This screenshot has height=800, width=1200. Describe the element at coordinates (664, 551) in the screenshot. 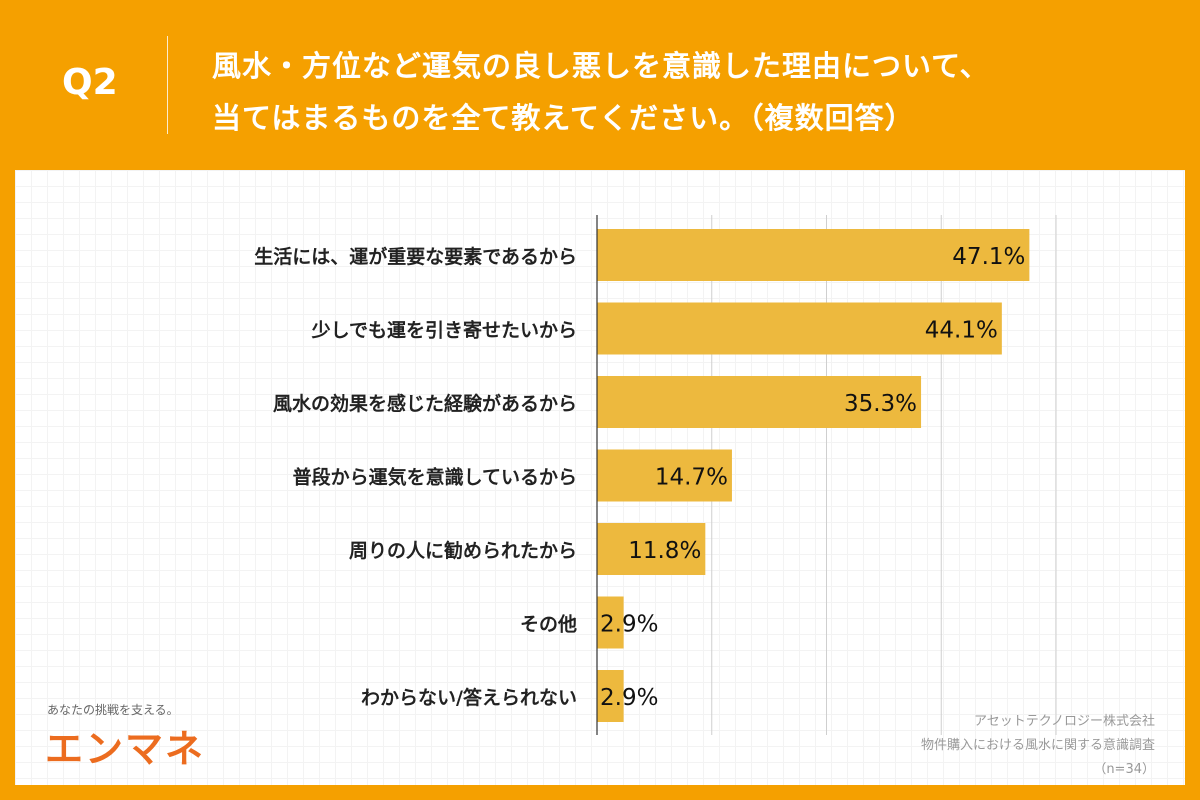

I see `data-label: 11.8%` at that location.